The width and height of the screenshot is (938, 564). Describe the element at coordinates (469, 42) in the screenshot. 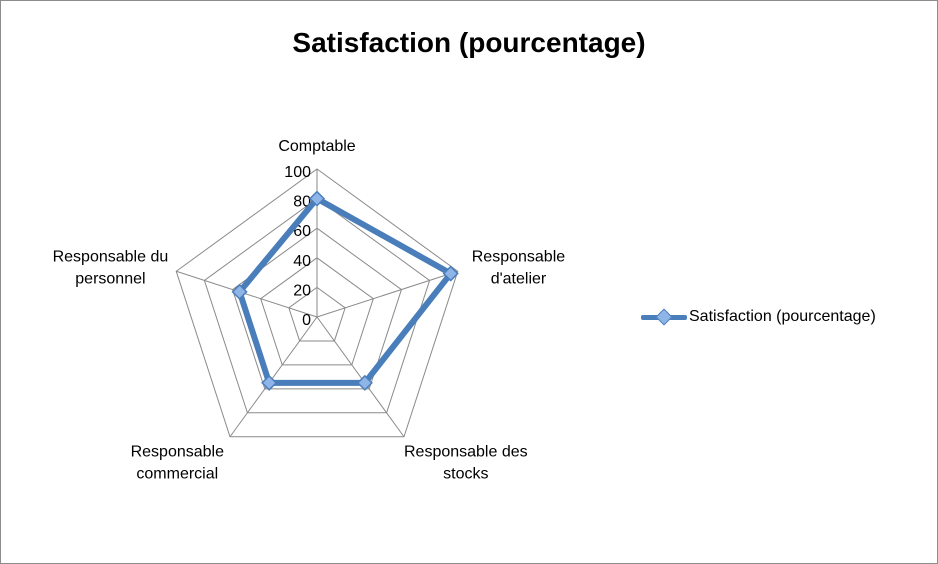

I see `chart-title: Satisfaction (pourcentage)` at that location.